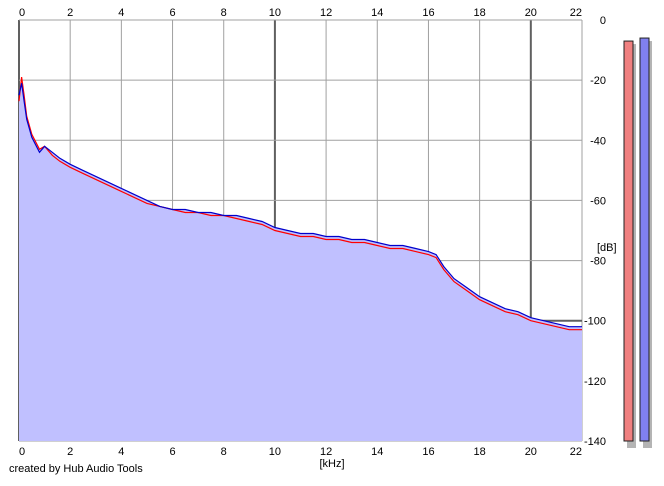  What do you see at coordinates (644, 239) in the screenshot?
I see `level-meter-right` at bounding box center [644, 239].